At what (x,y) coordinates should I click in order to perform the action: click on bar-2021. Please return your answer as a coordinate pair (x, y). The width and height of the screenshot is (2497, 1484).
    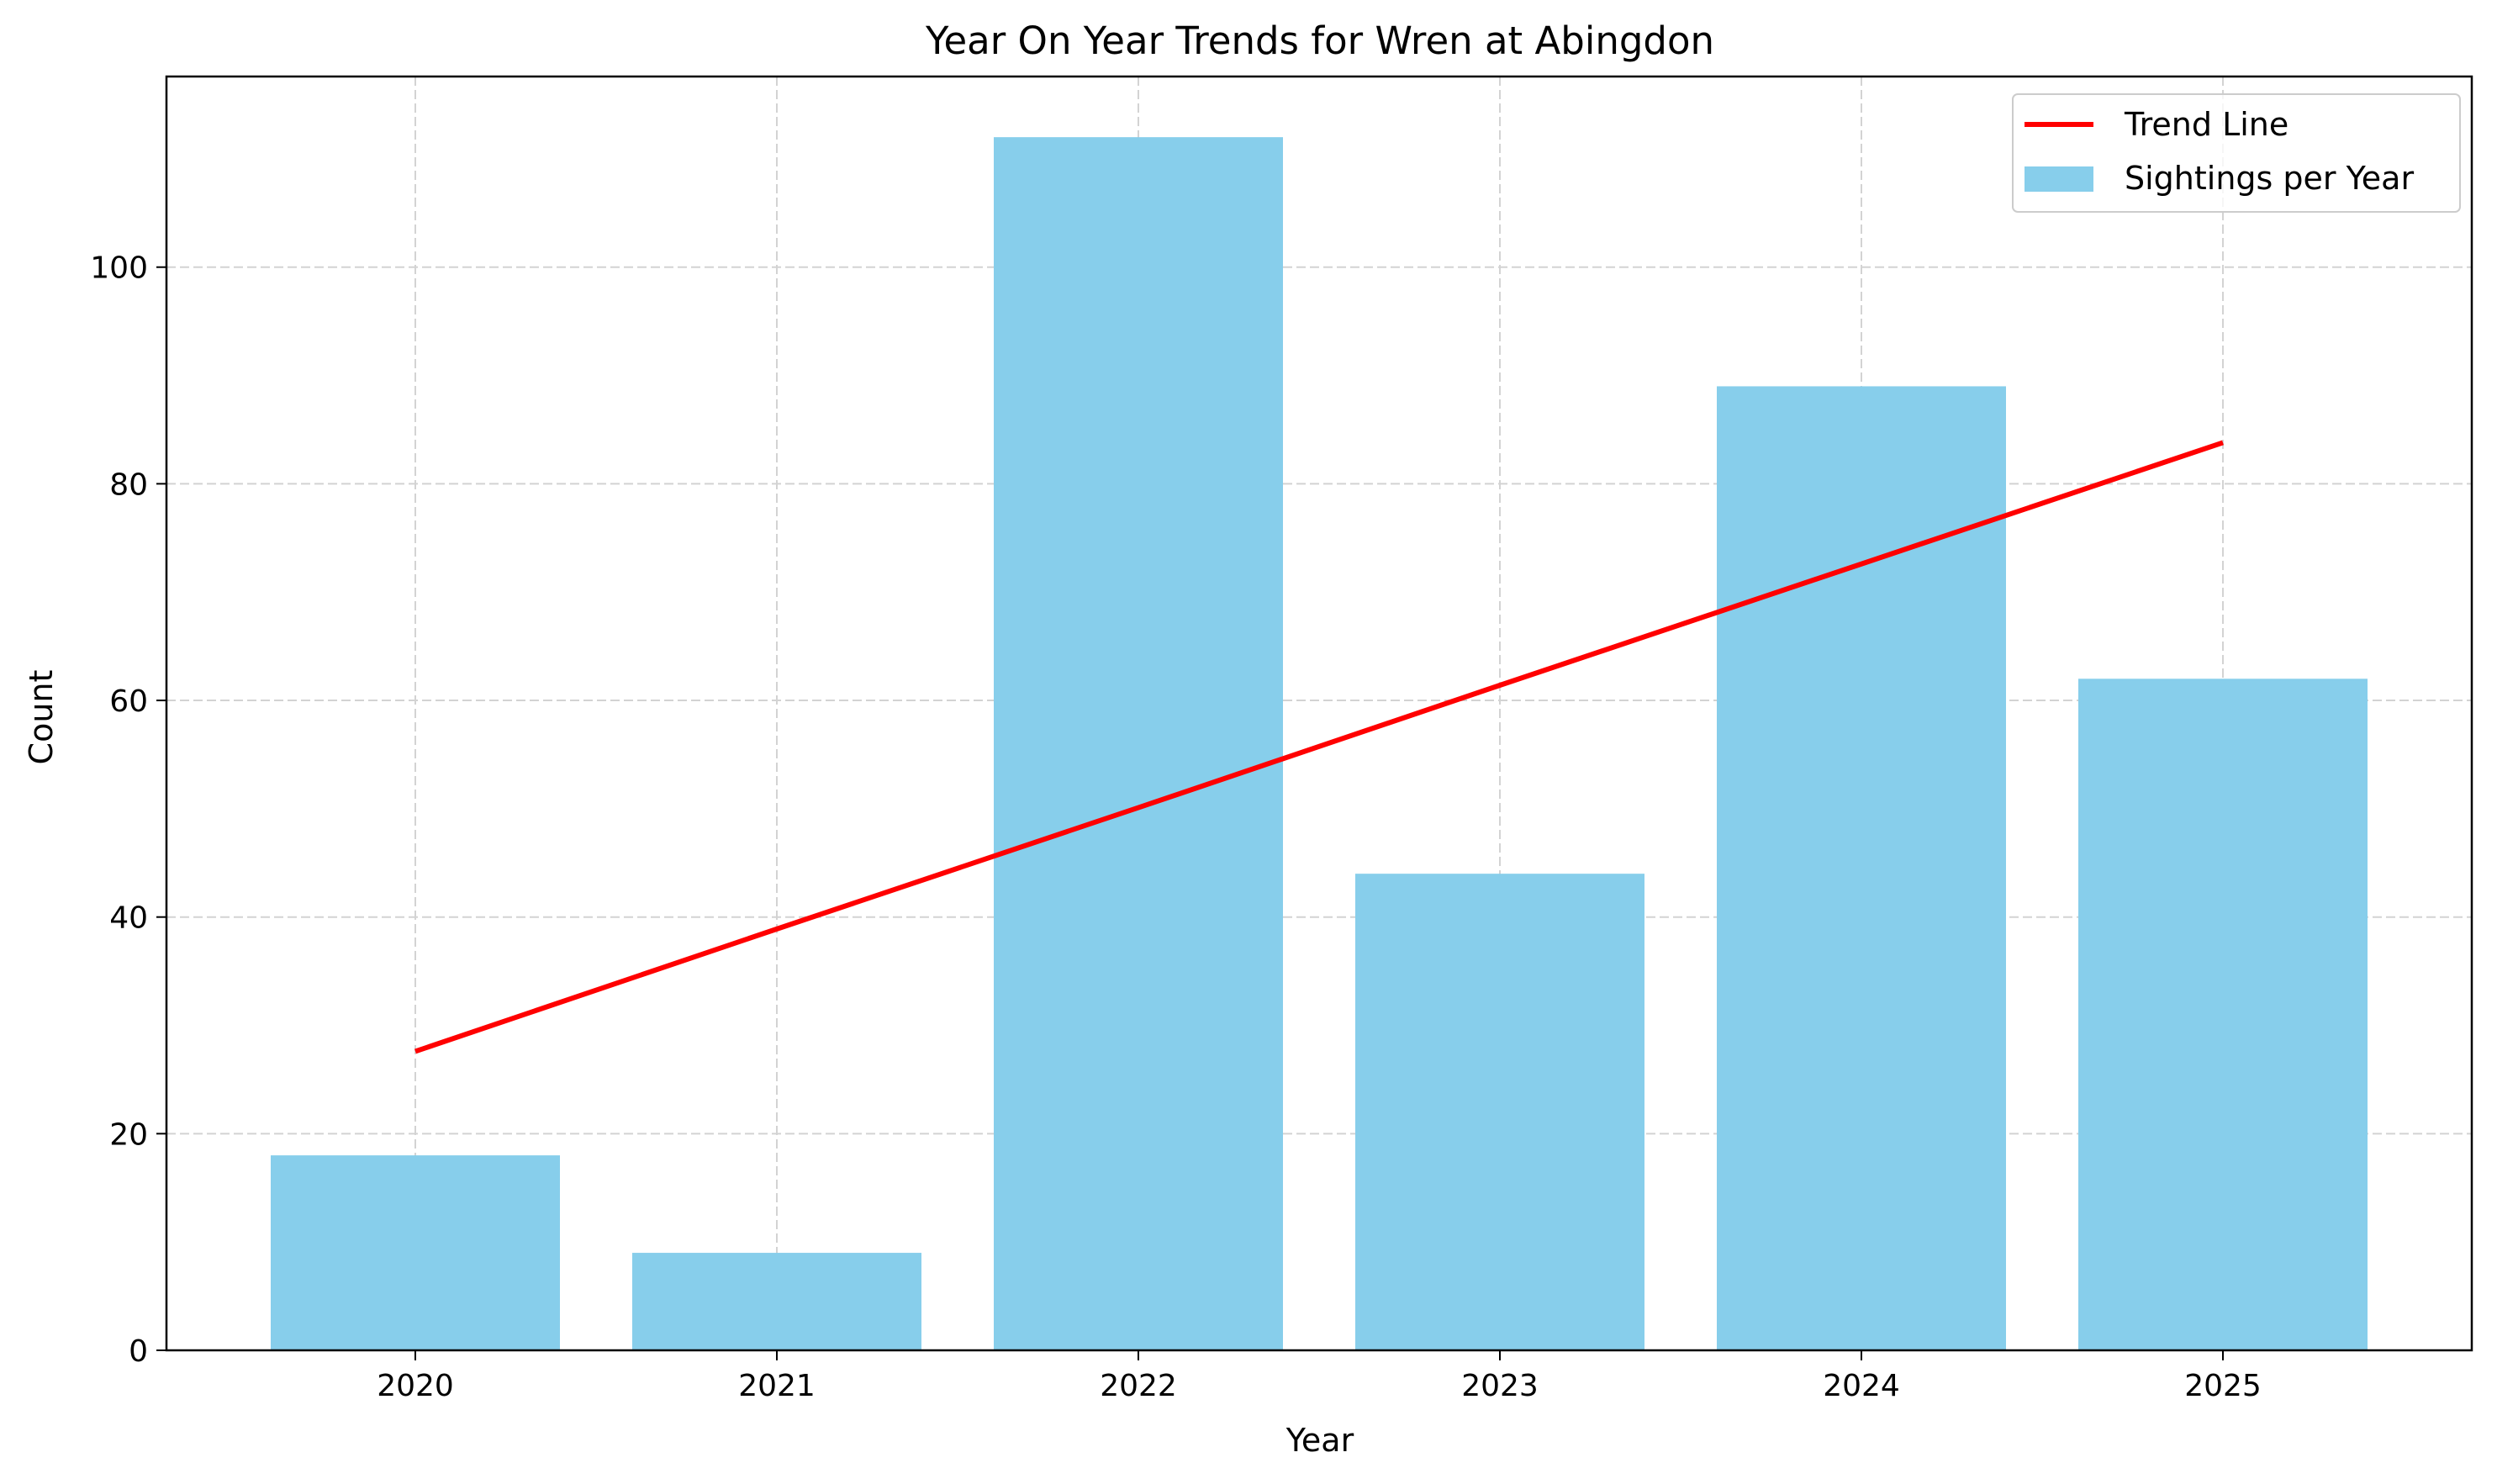
    Looking at the image, I should click on (776, 1301).